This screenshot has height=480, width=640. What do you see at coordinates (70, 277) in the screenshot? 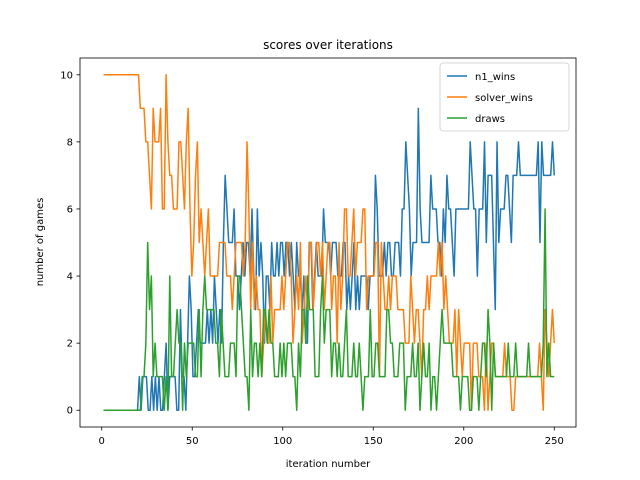
I see `y-tick-label: 4` at bounding box center [70, 277].